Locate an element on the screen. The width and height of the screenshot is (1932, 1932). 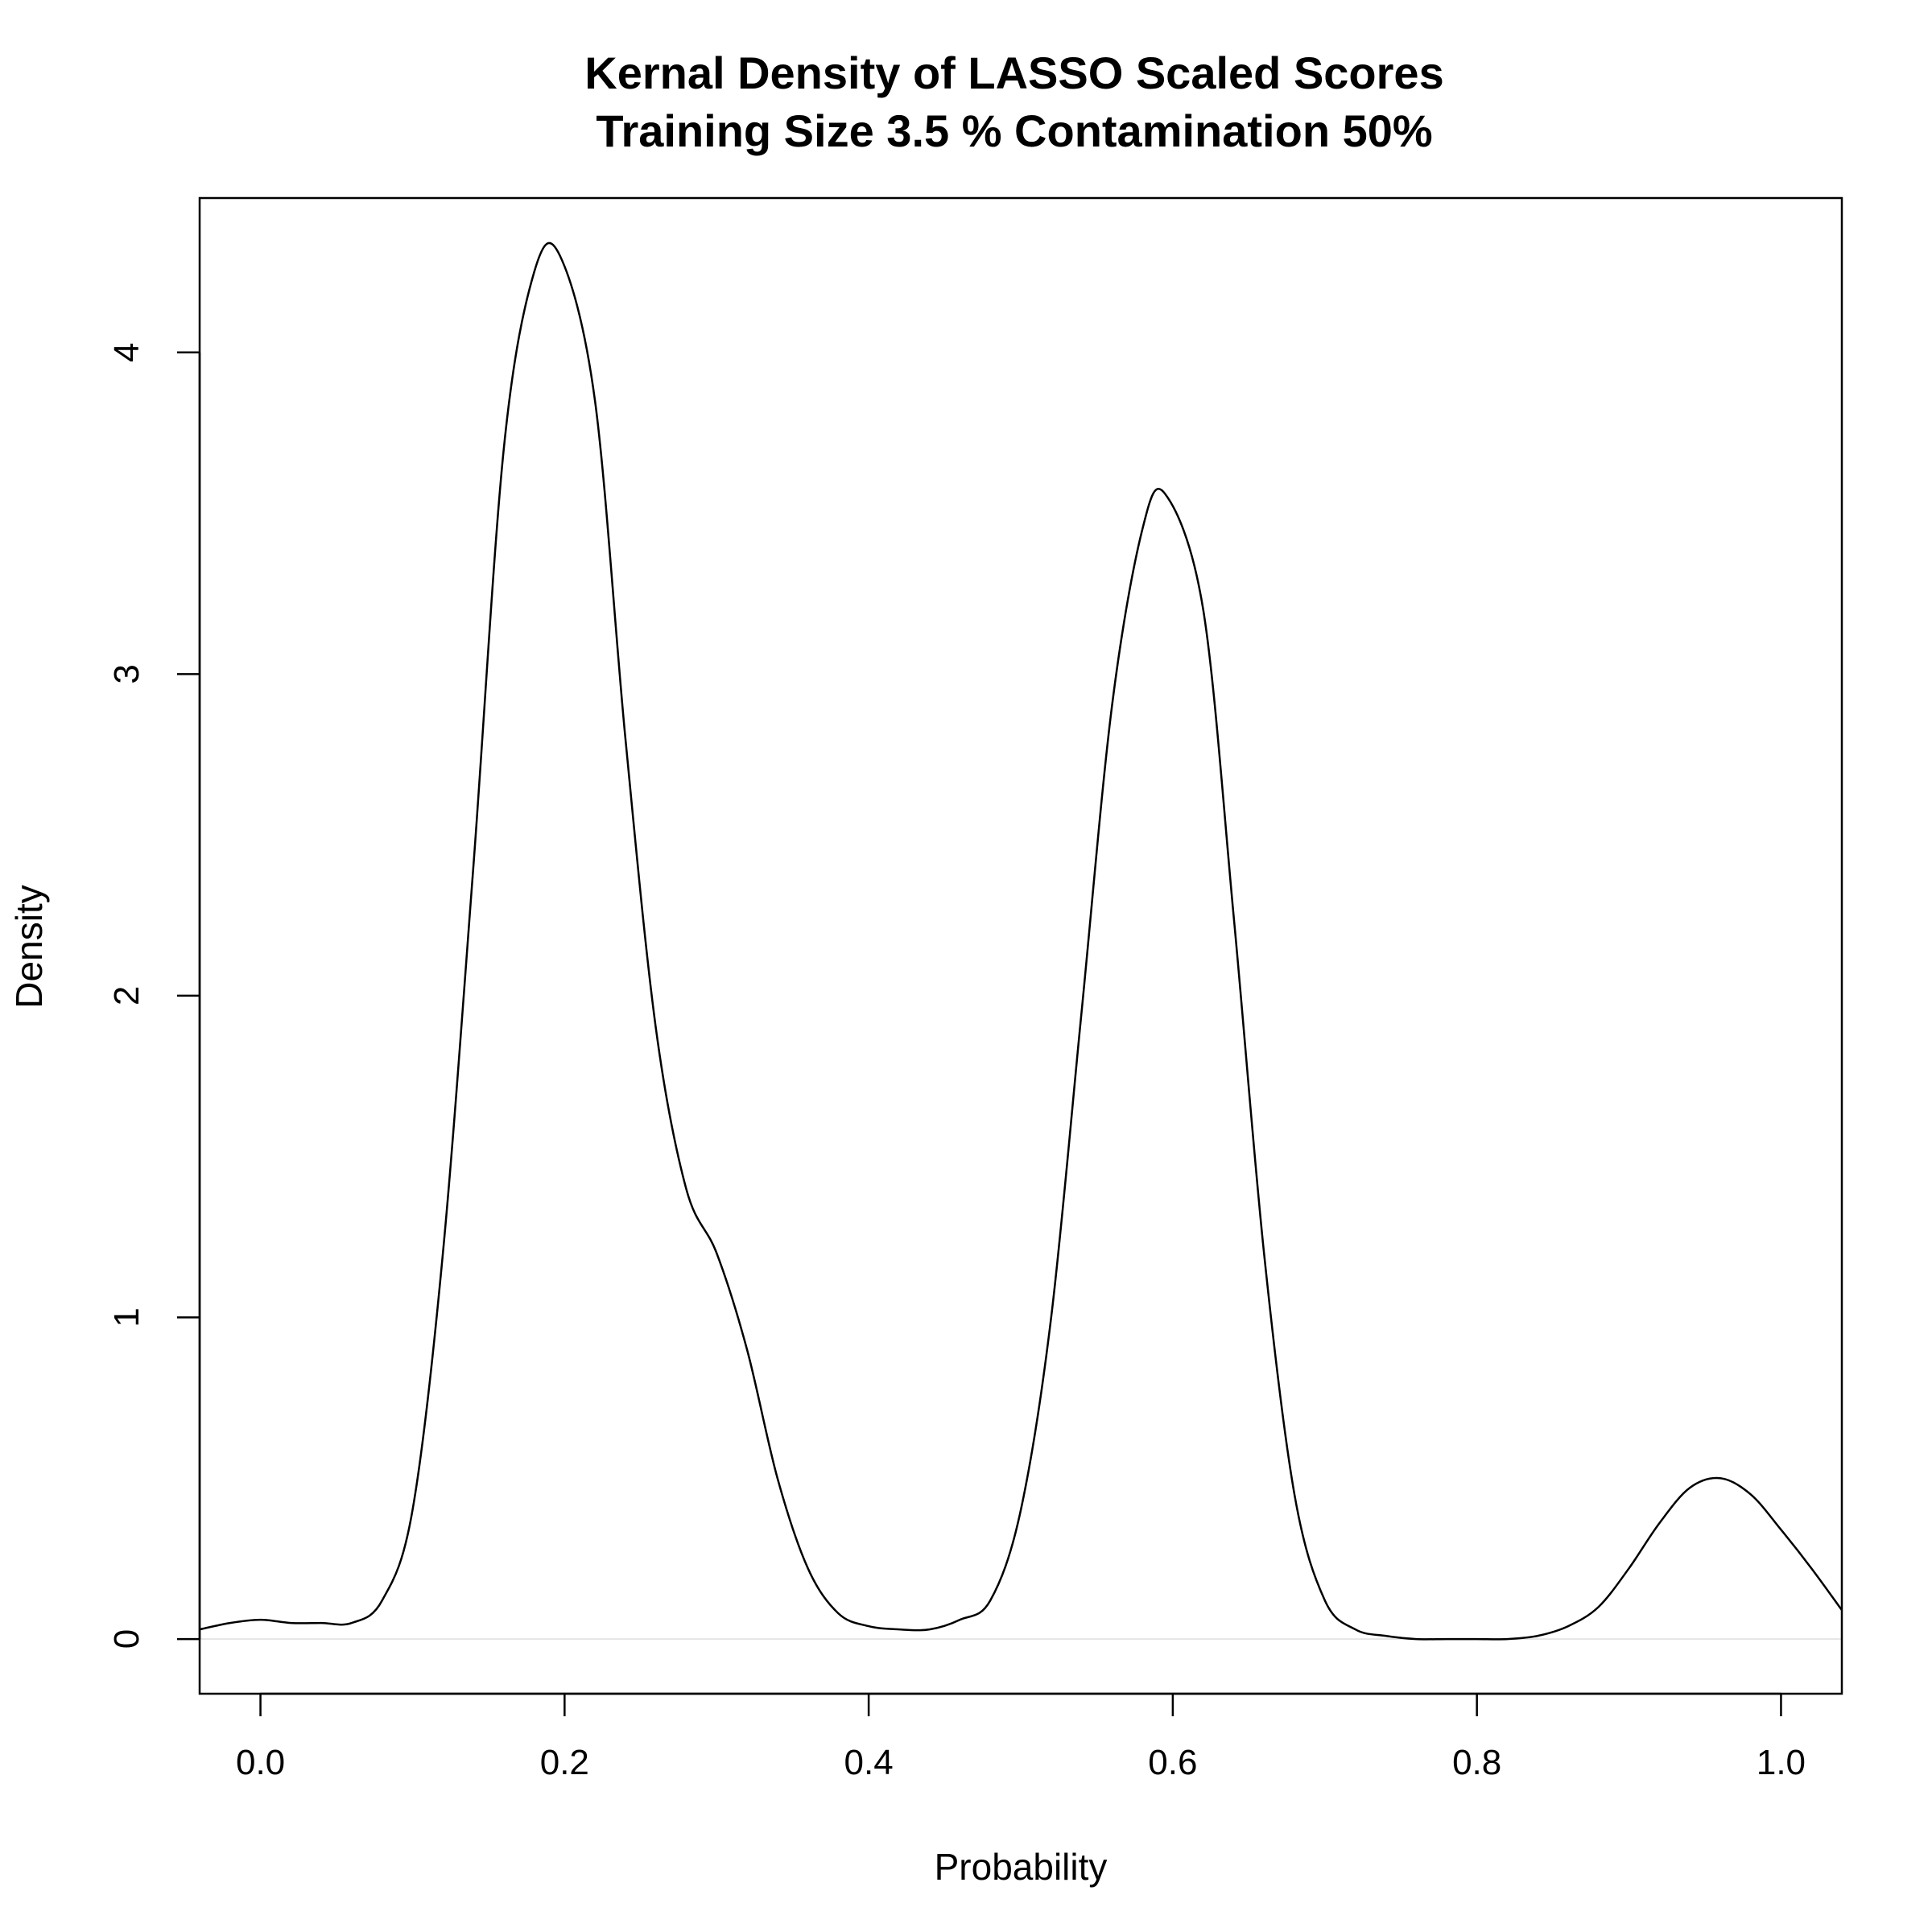
x-axis: 0.0 0.2 0.4 0.6 0.8 1.0 is located at coordinates (1021, 1737).